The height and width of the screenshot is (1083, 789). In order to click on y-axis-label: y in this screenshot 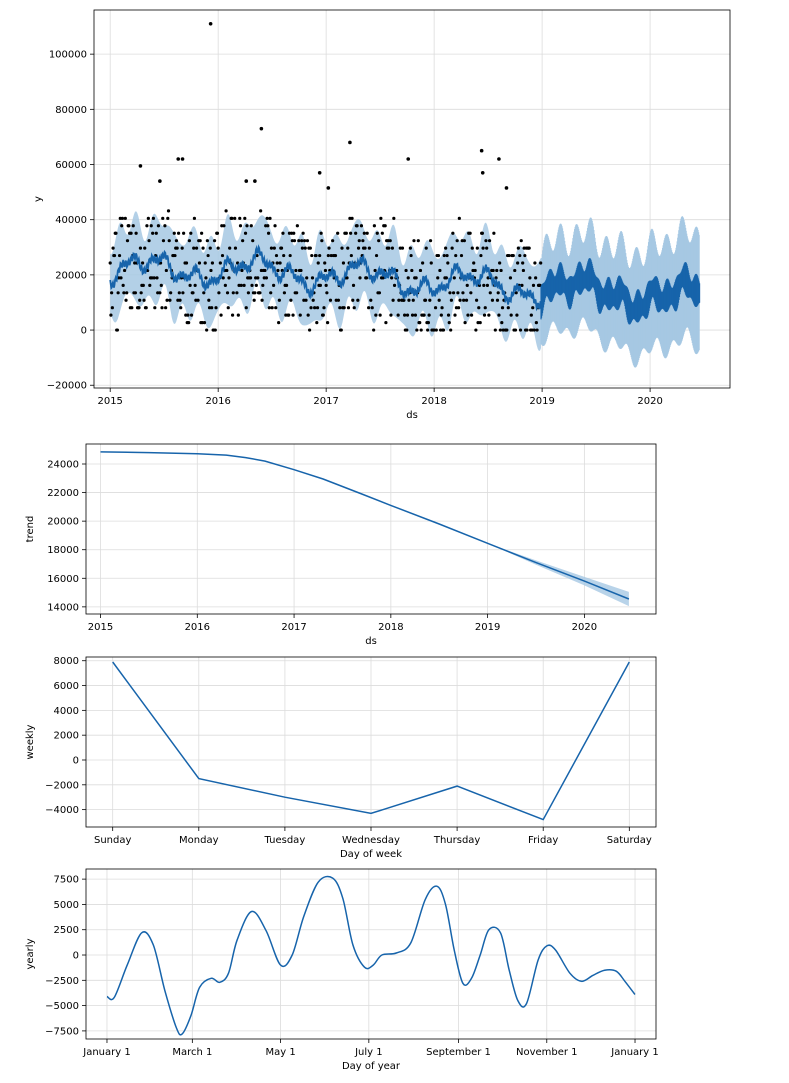, I will do `click(38, 199)`.